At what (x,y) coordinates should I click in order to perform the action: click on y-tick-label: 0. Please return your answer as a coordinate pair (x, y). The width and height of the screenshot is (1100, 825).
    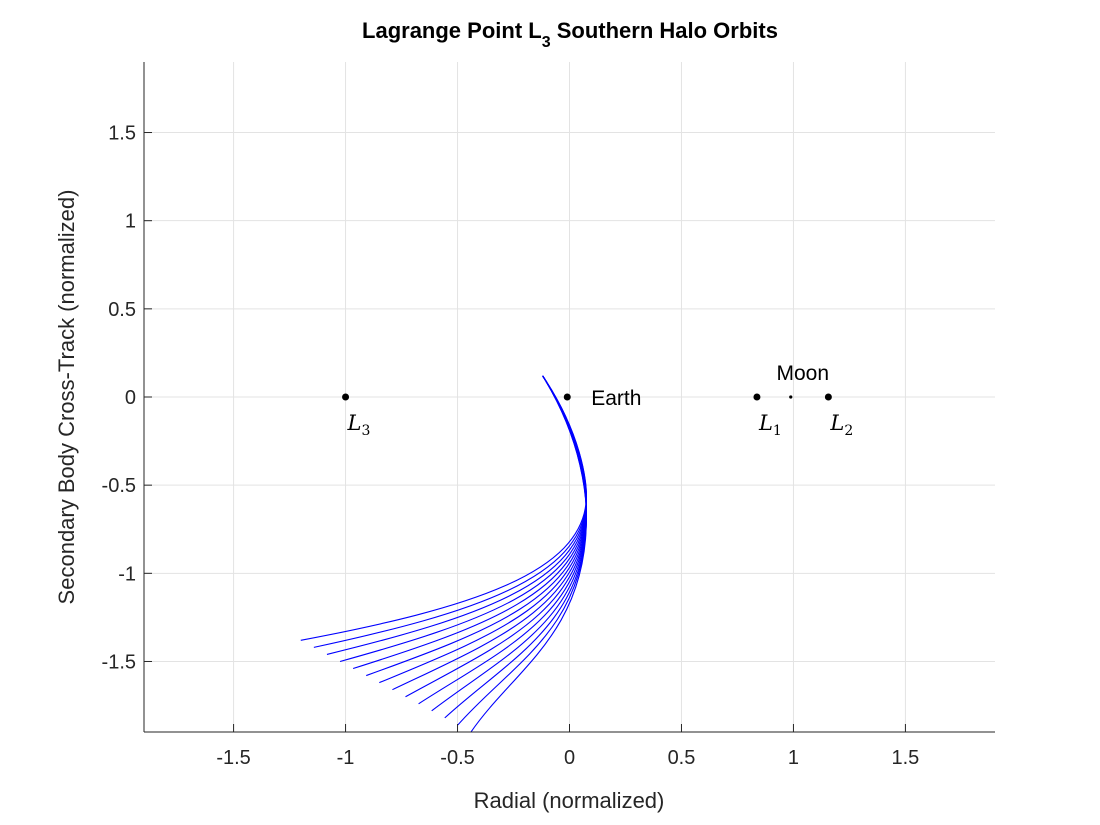
    Looking at the image, I should click on (130, 398).